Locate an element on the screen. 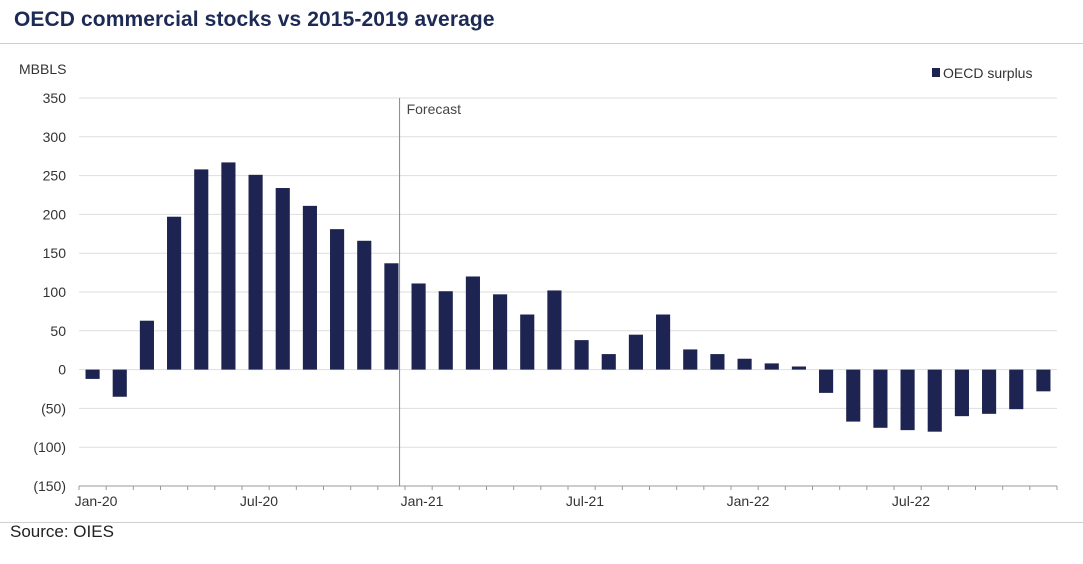 The image size is (1083, 564). source-note: Source: OIES is located at coordinates (62, 531).